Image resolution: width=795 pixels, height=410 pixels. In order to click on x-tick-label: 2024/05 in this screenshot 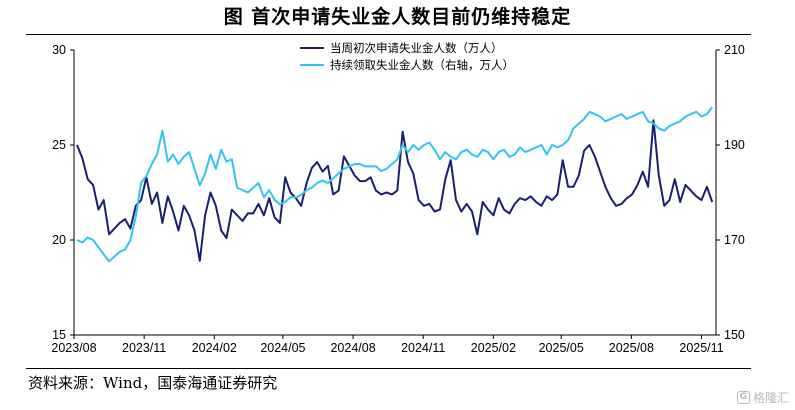, I will do `click(282, 348)`.